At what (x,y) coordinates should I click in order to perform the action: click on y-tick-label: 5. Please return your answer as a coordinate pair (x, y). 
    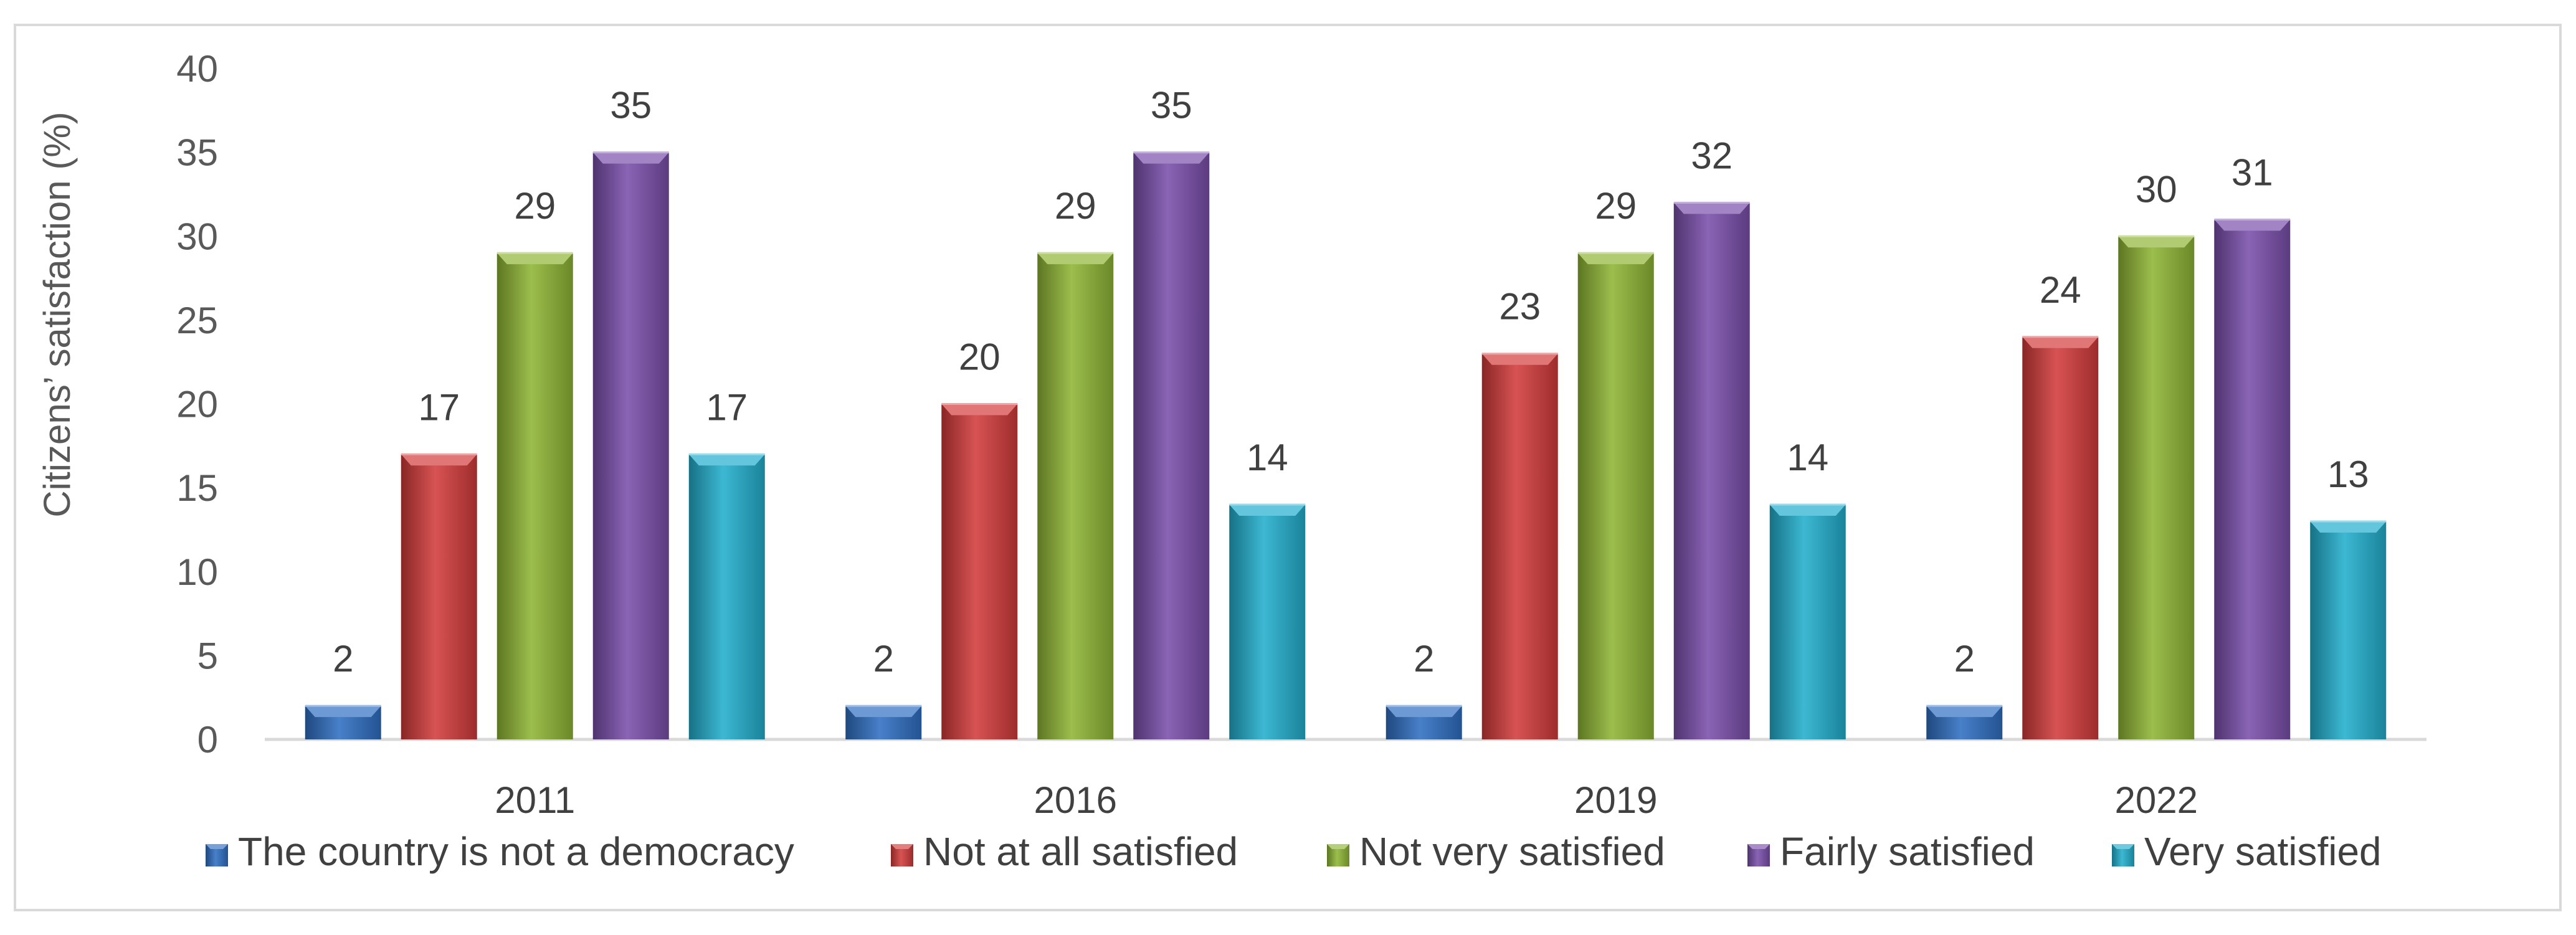
    Looking at the image, I should click on (208, 656).